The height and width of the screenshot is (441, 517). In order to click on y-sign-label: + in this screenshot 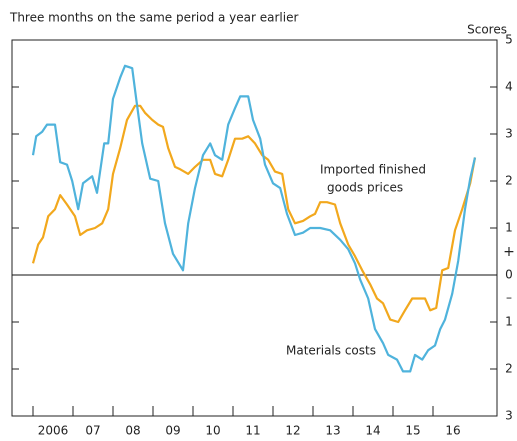, I will do `click(509, 252)`.